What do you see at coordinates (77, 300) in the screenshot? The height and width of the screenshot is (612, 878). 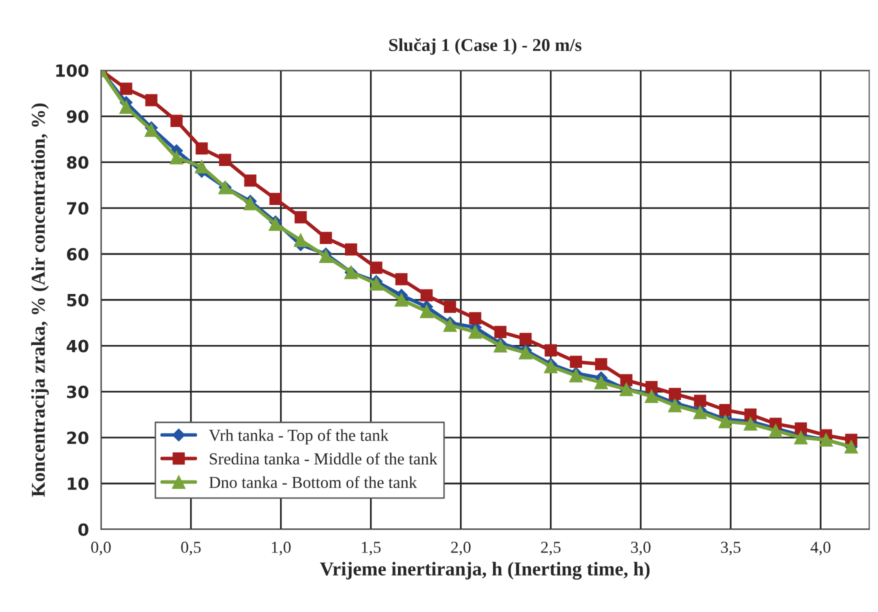 I see `y-tick-label: 50` at bounding box center [77, 300].